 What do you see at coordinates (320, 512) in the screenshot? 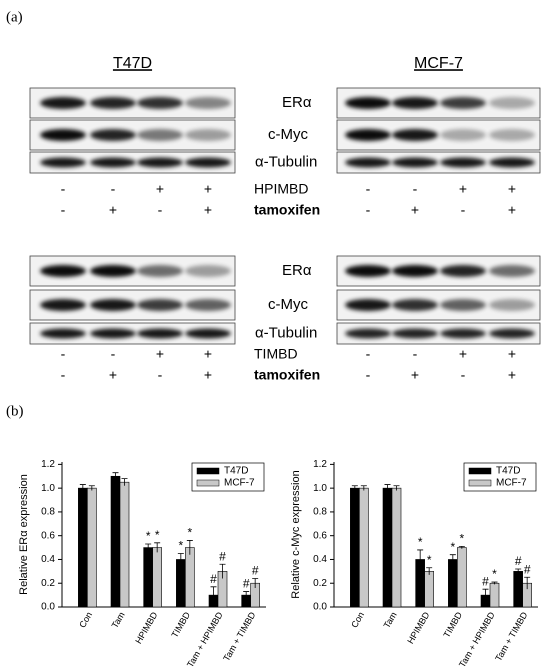
I see `y-tick-label: 0.8` at bounding box center [320, 512].